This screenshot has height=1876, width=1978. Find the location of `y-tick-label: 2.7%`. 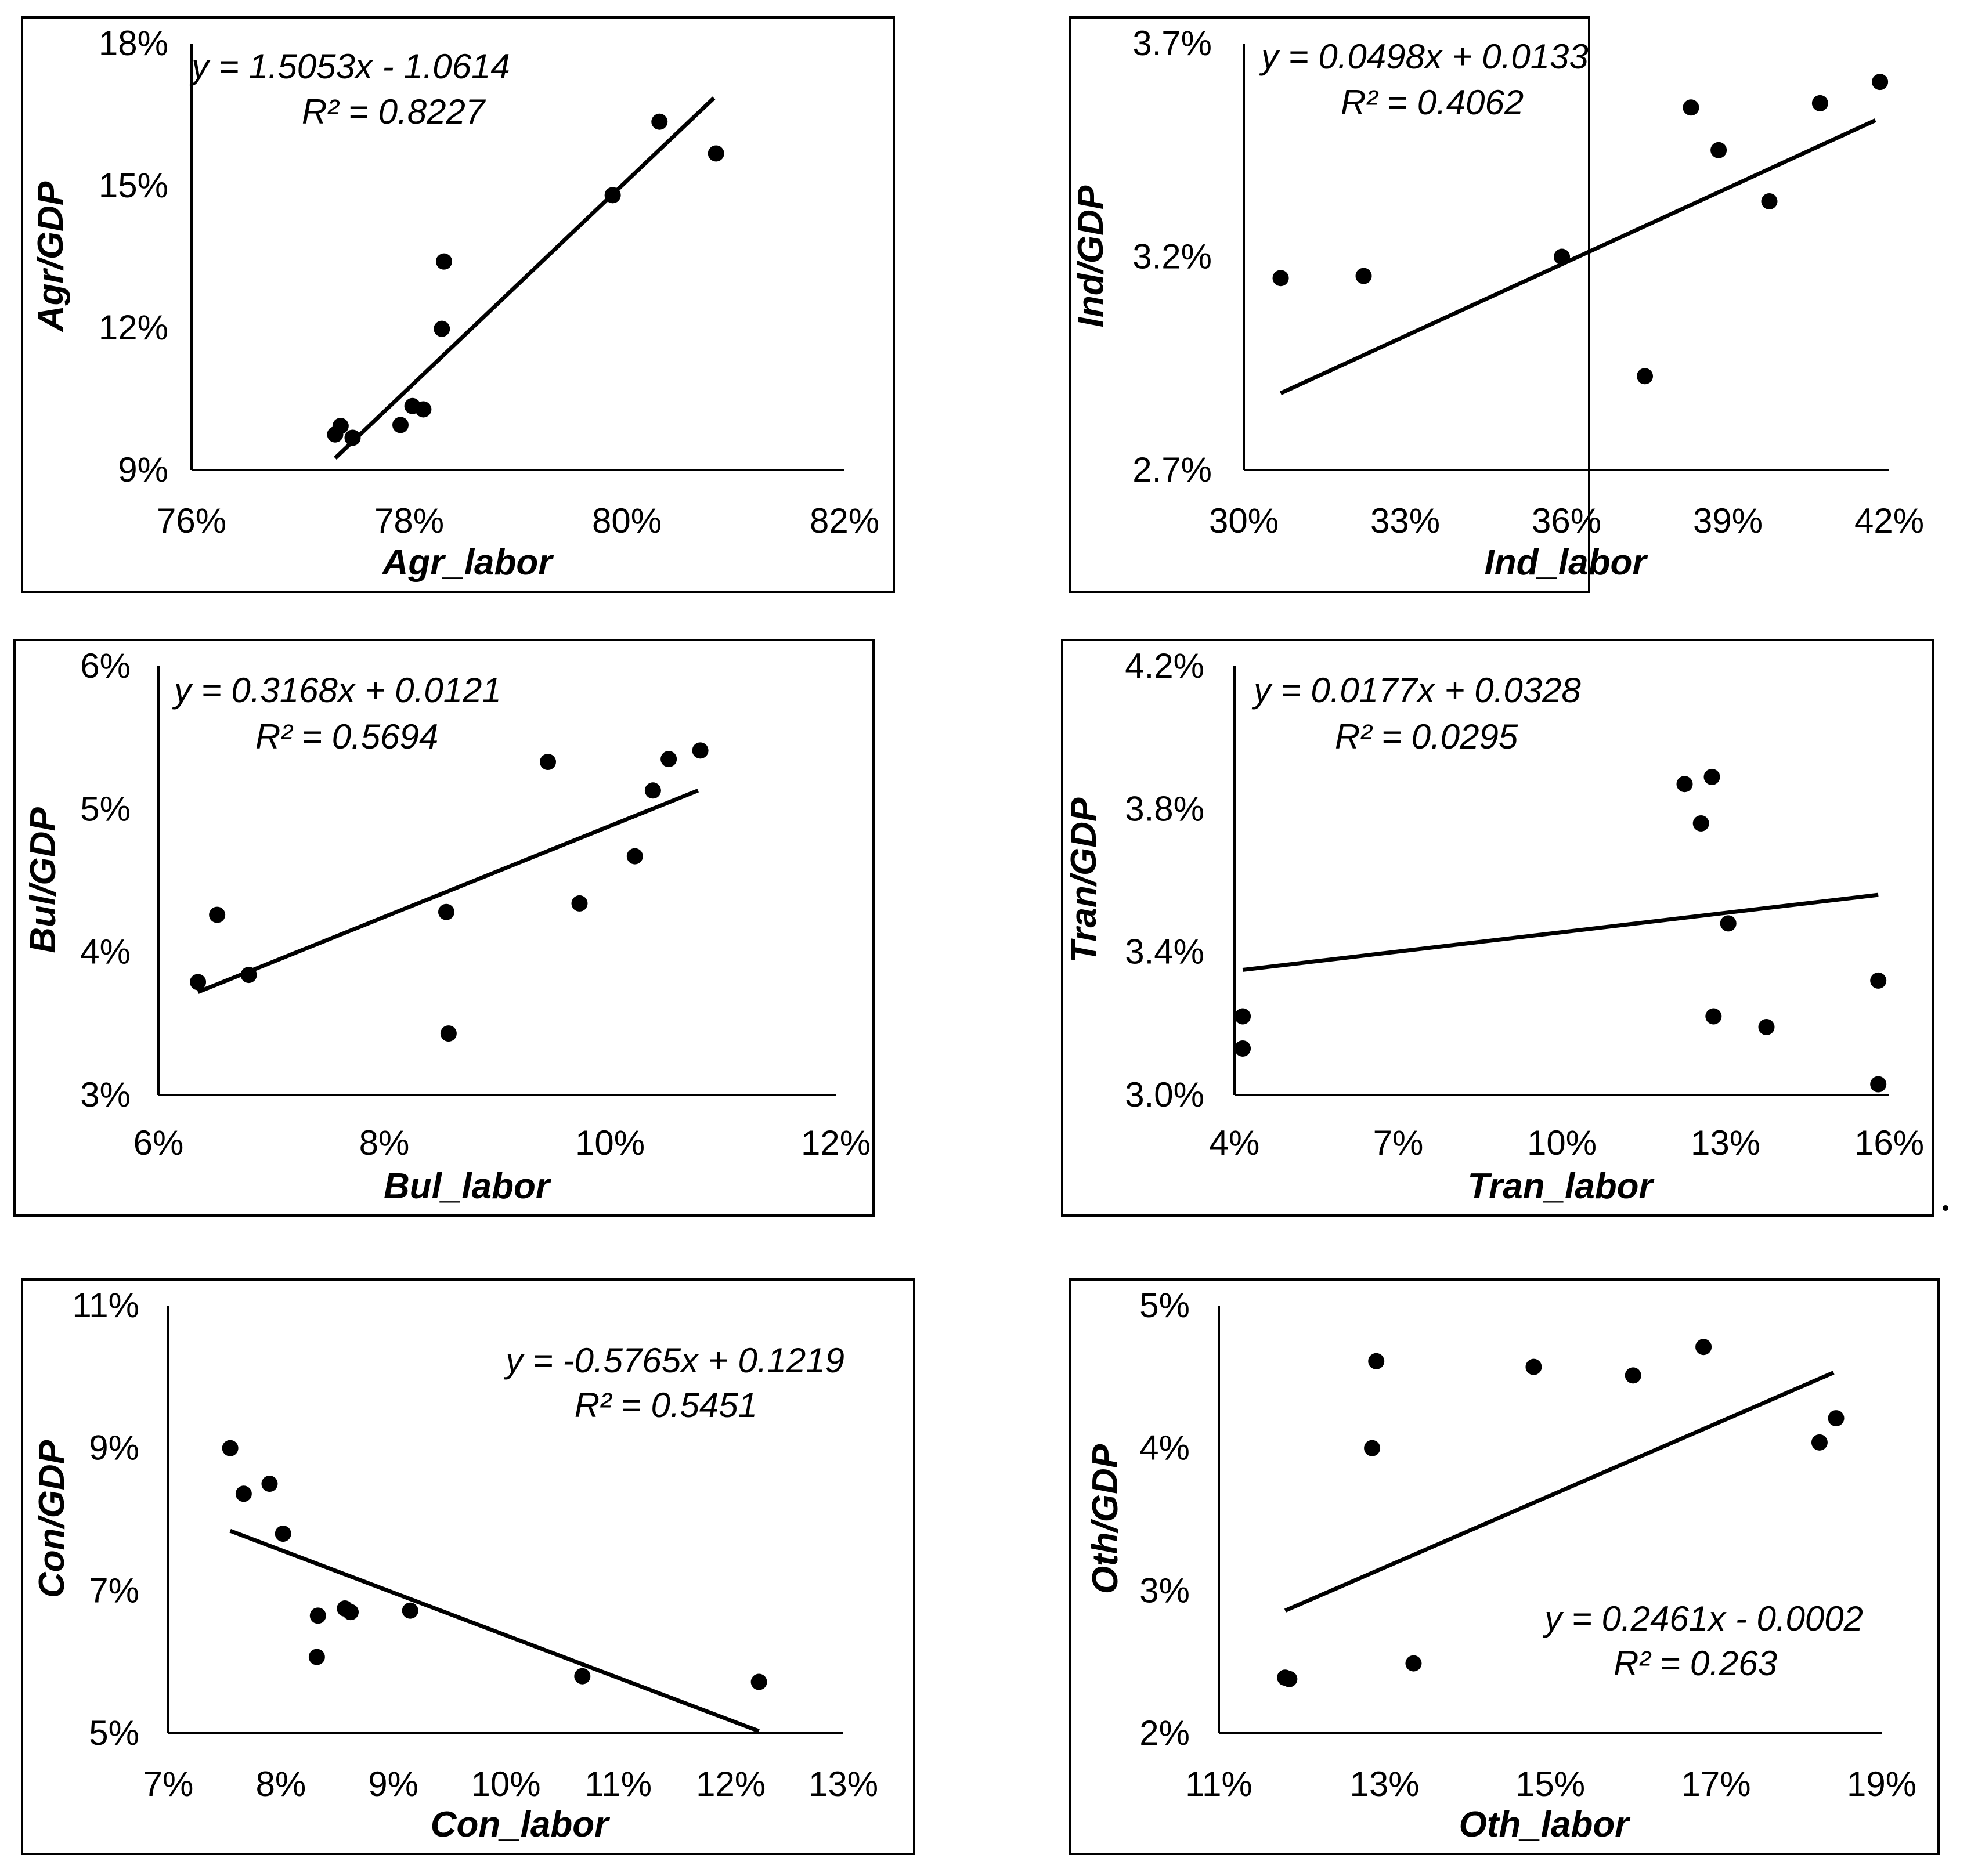

y-tick-label: 2.7% is located at coordinates (1172, 469).